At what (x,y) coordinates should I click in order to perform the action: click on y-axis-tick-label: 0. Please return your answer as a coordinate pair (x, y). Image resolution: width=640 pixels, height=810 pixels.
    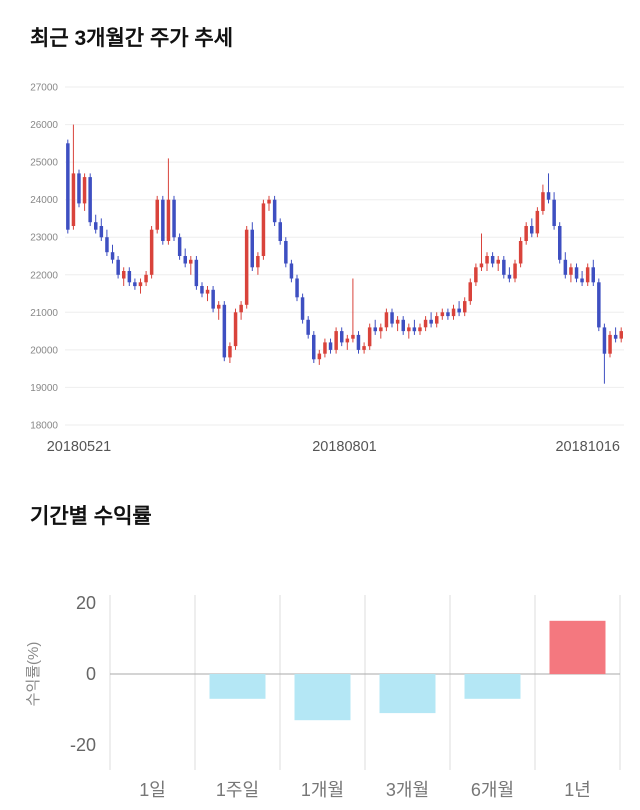
    Looking at the image, I should click on (91, 674).